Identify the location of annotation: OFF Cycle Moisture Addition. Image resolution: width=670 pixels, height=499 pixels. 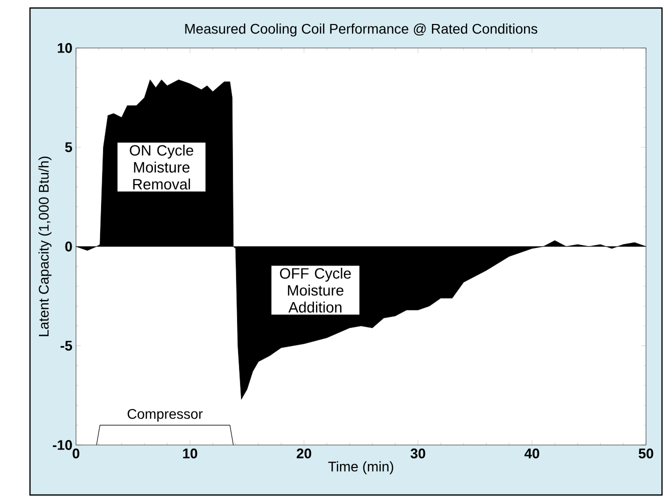
(315, 290).